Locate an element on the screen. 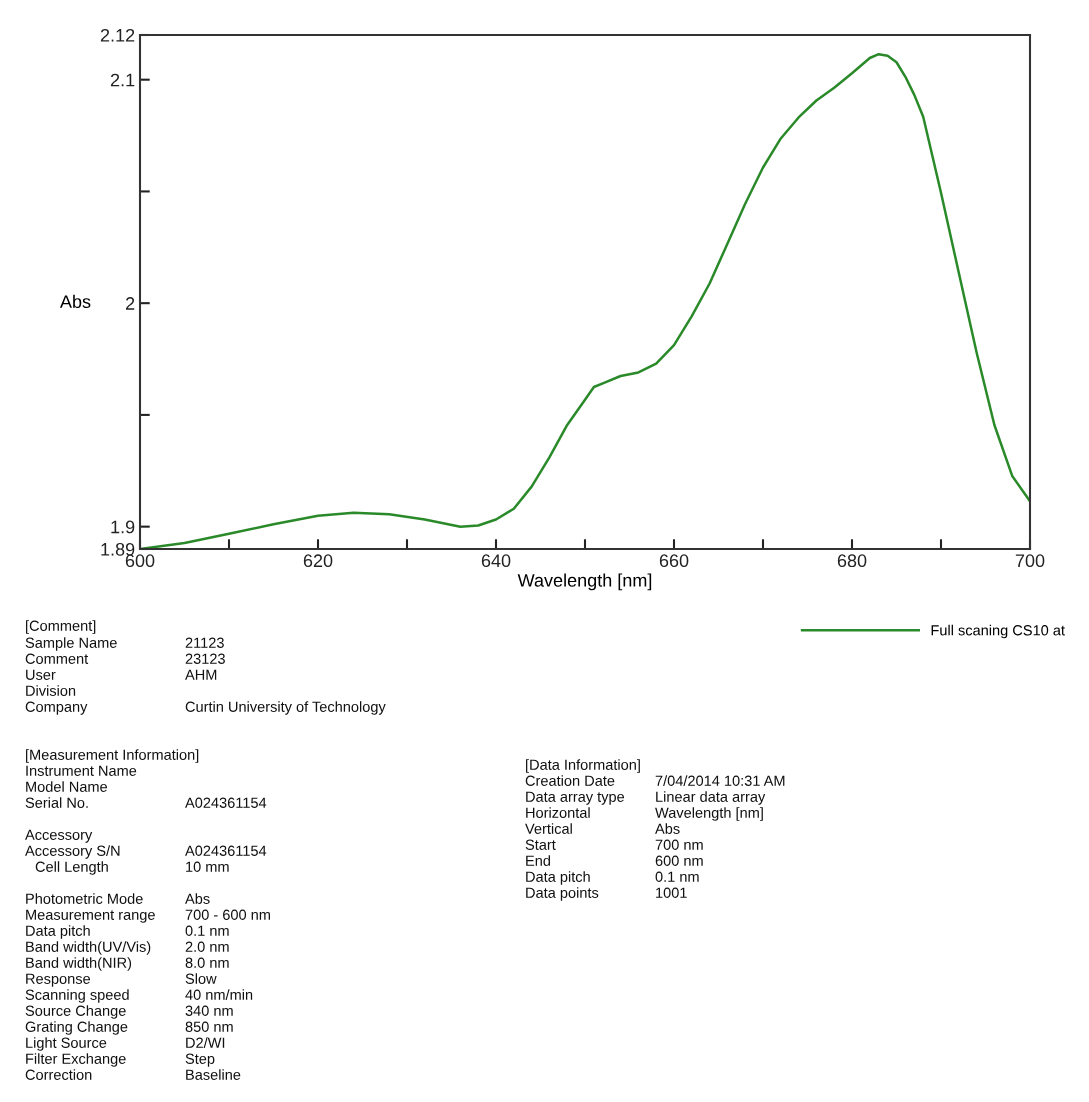  text: 10 mm is located at coordinates (207, 866).